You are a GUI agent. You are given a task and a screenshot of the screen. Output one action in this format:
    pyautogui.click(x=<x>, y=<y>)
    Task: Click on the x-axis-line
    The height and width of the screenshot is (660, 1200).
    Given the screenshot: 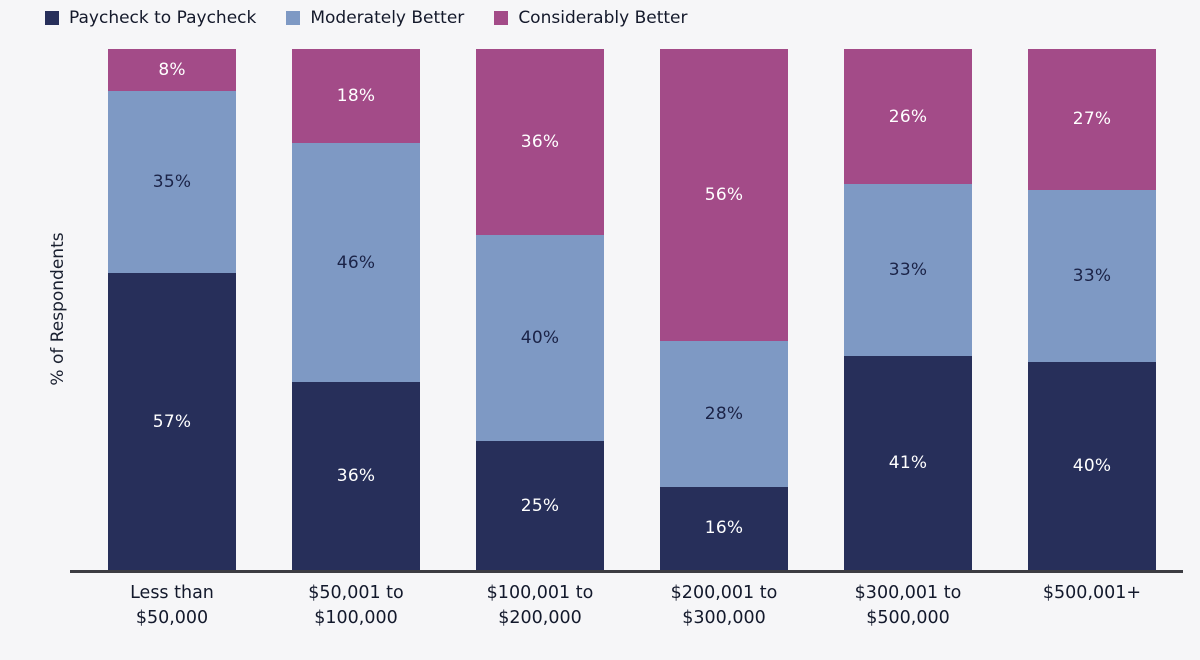 What is the action you would take?
    pyautogui.click(x=626, y=571)
    